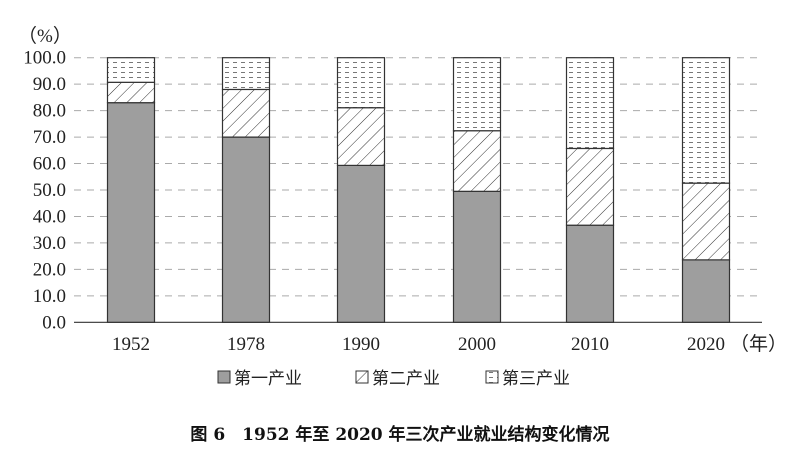 The height and width of the screenshot is (470, 800). Describe the element at coordinates (54, 322) in the screenshot. I see `y-tick-label: 0.0` at that location.